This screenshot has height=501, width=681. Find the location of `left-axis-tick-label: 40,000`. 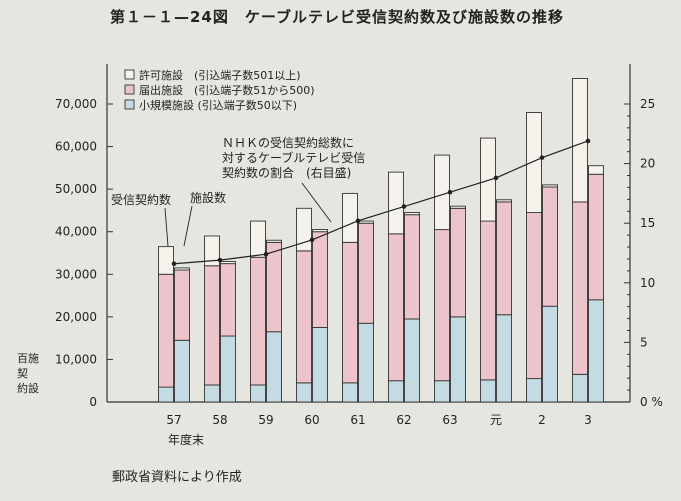

left-axis-tick-label: 40,000 is located at coordinates (76, 232).